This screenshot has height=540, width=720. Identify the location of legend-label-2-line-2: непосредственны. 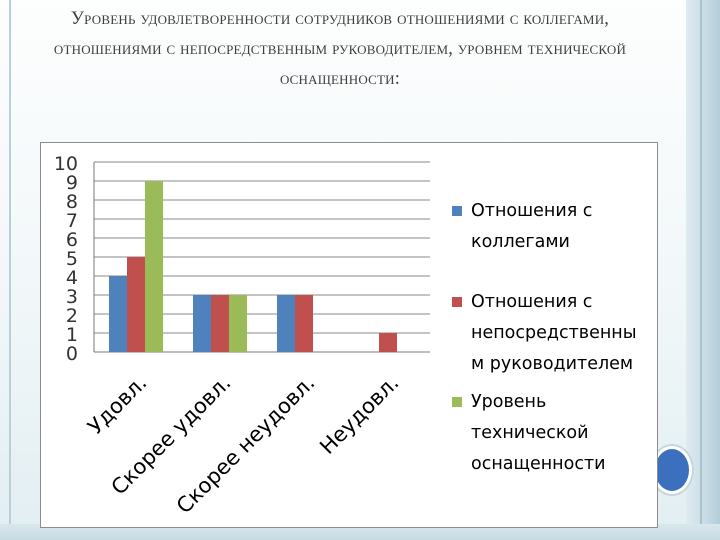
(554, 333).